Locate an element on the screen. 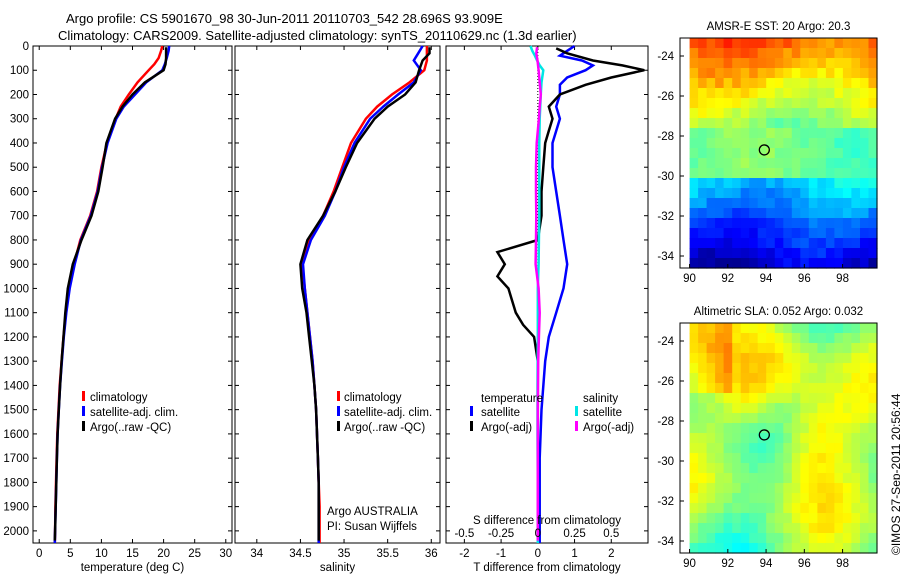 Image resolution: width=900 pixels, height=580 pixels. legend-label: satellite-adj. clim. is located at coordinates (388, 413).